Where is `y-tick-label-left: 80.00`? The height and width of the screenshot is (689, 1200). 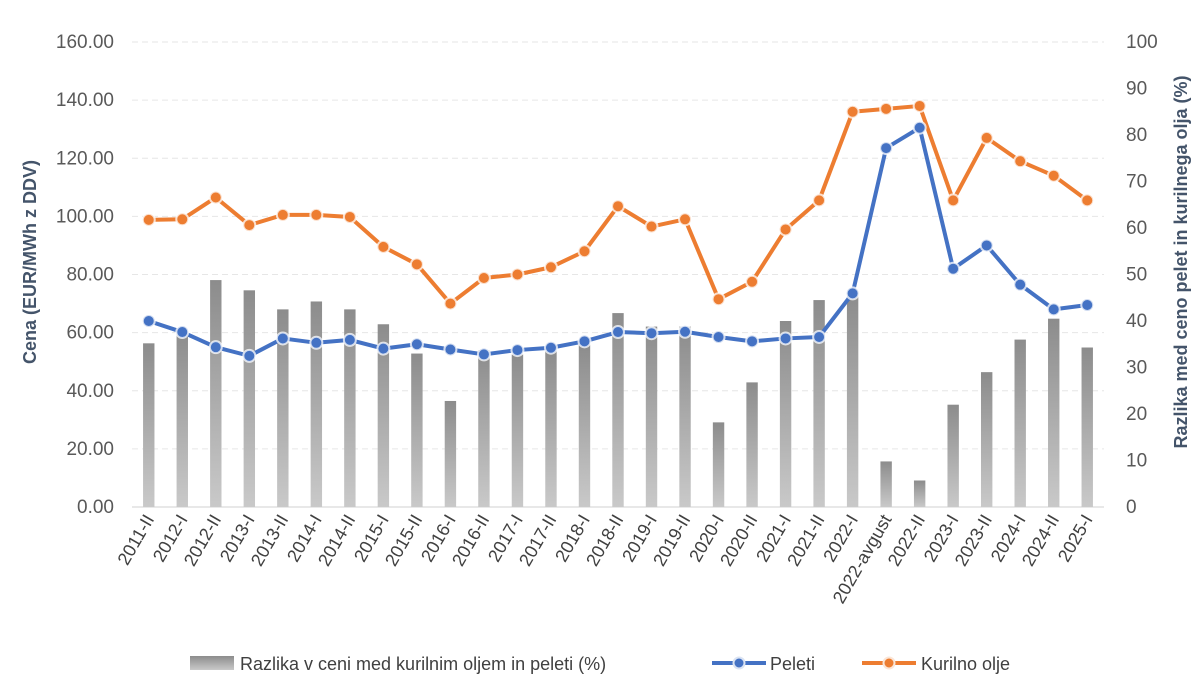
y-tick-label-left: 80.00 is located at coordinates (90, 275).